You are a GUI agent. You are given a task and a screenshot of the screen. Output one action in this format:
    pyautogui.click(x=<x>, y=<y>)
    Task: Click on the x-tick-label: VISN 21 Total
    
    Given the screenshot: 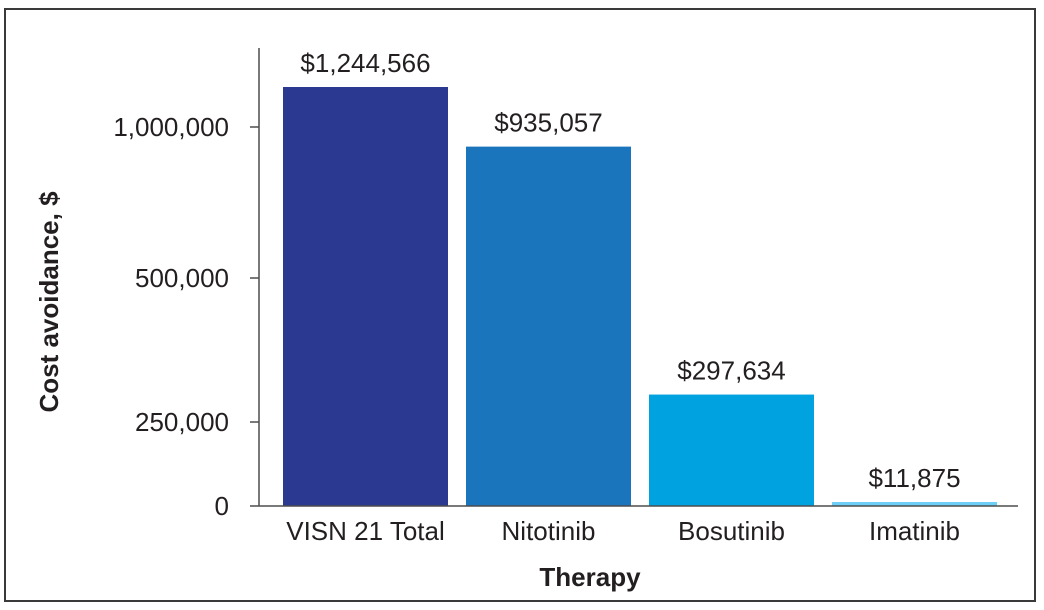 What is the action you would take?
    pyautogui.click(x=365, y=531)
    